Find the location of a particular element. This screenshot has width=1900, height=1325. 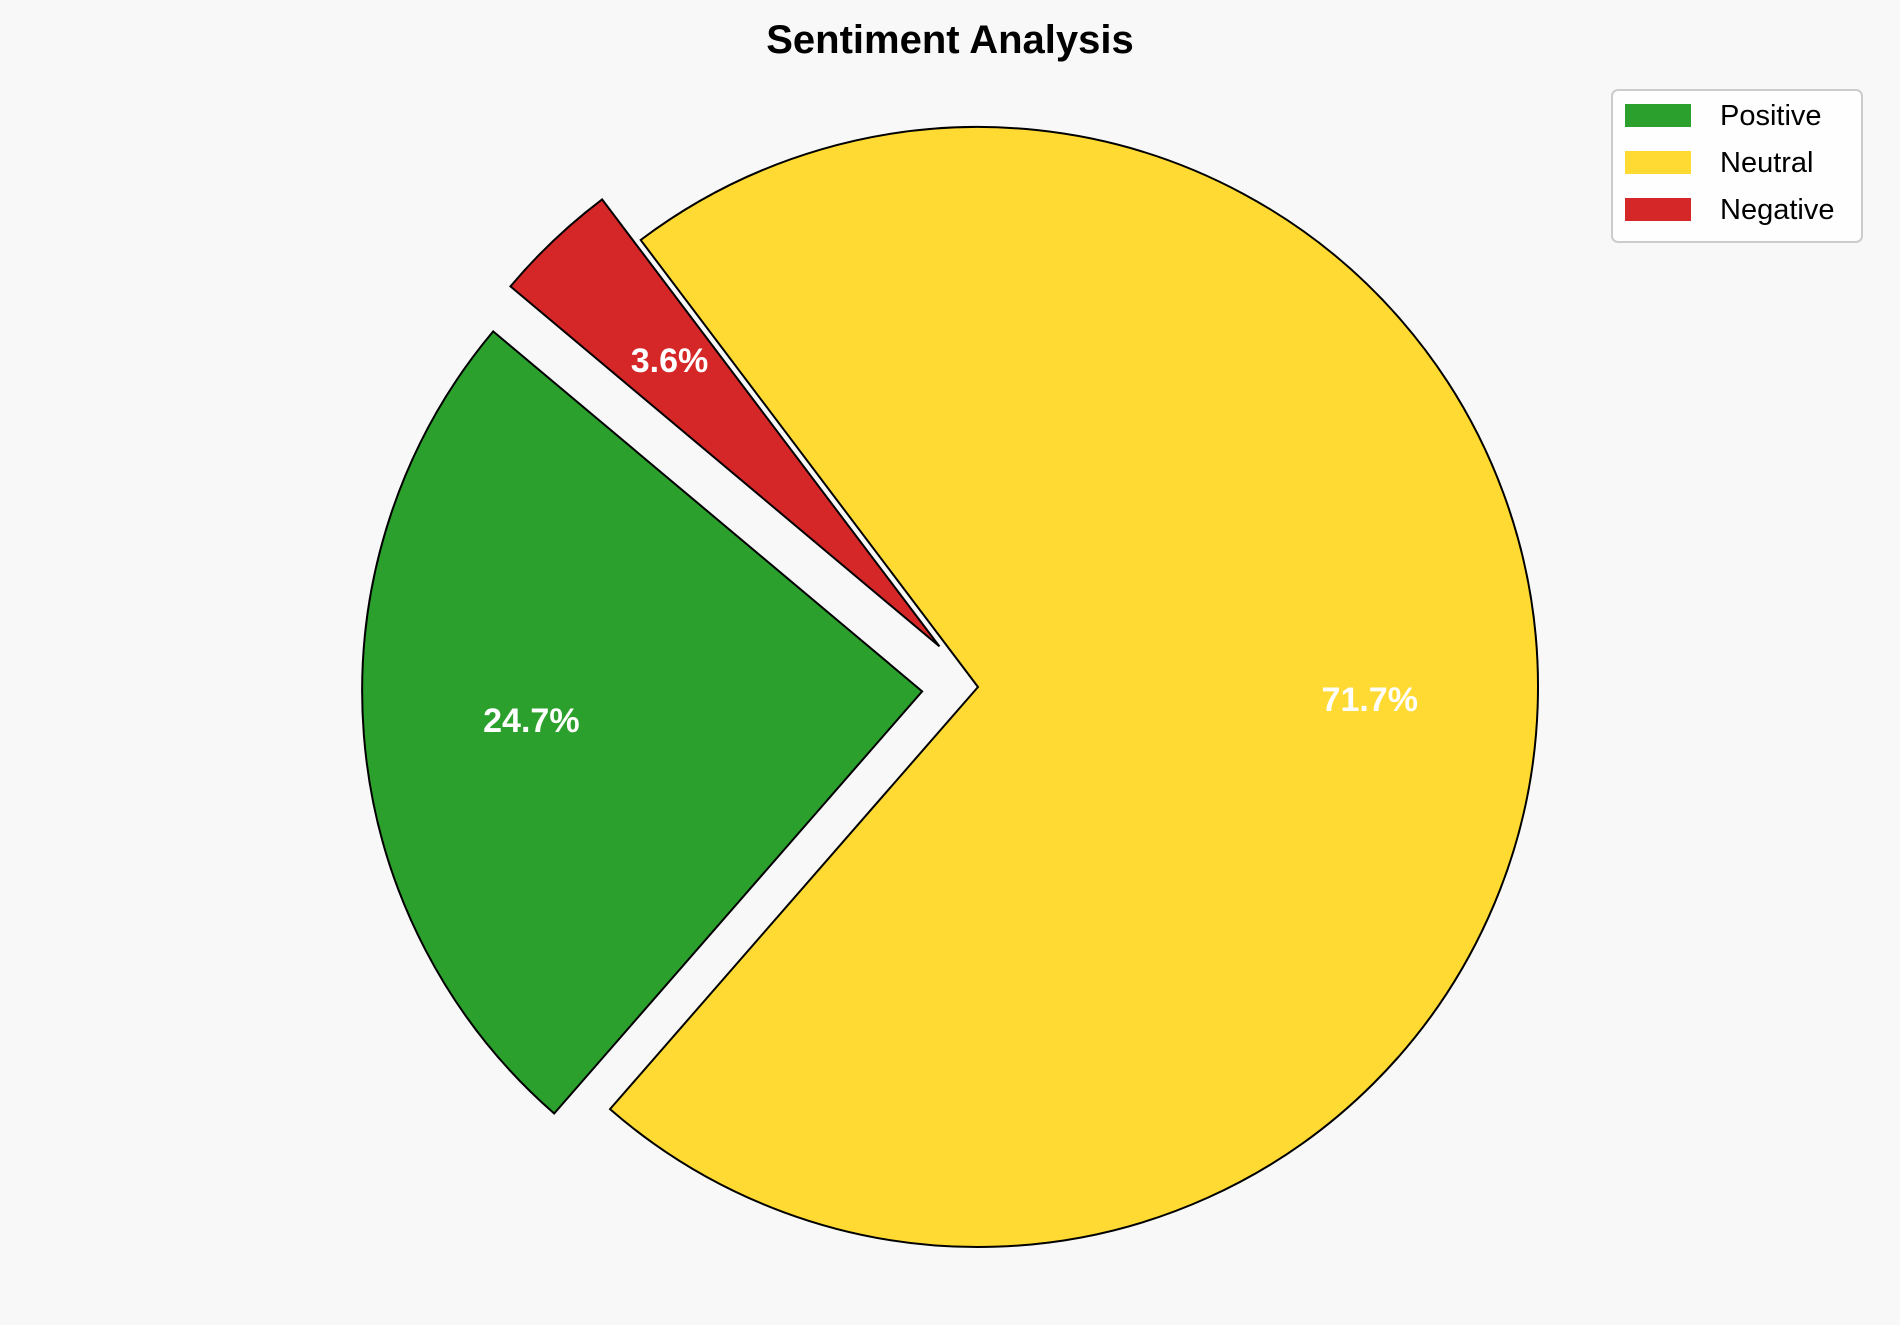

legend-label-negative: Negative is located at coordinates (1777, 210).